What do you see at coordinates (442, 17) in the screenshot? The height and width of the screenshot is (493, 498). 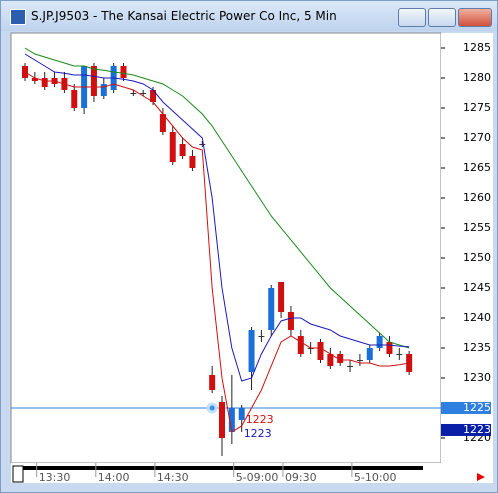 I see `maximize-button` at bounding box center [442, 17].